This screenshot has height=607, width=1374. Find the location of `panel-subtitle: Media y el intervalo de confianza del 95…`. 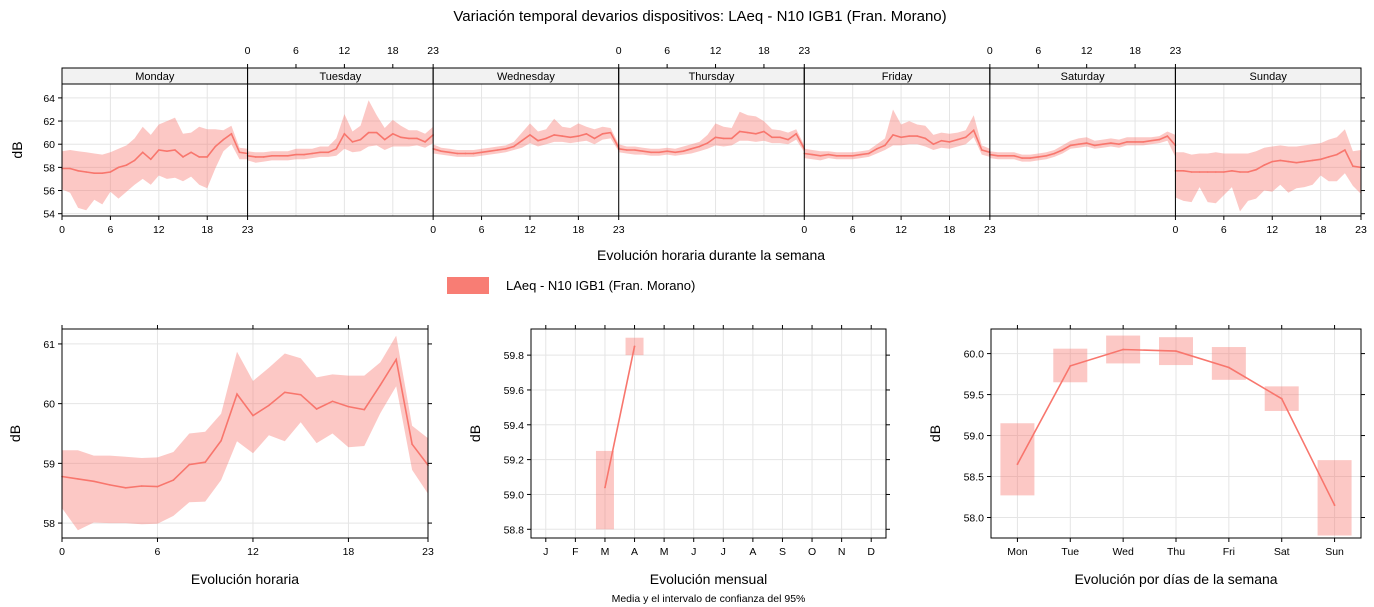

panel-subtitle: Media y el intervalo de confianza del 95… is located at coordinates (709, 599).